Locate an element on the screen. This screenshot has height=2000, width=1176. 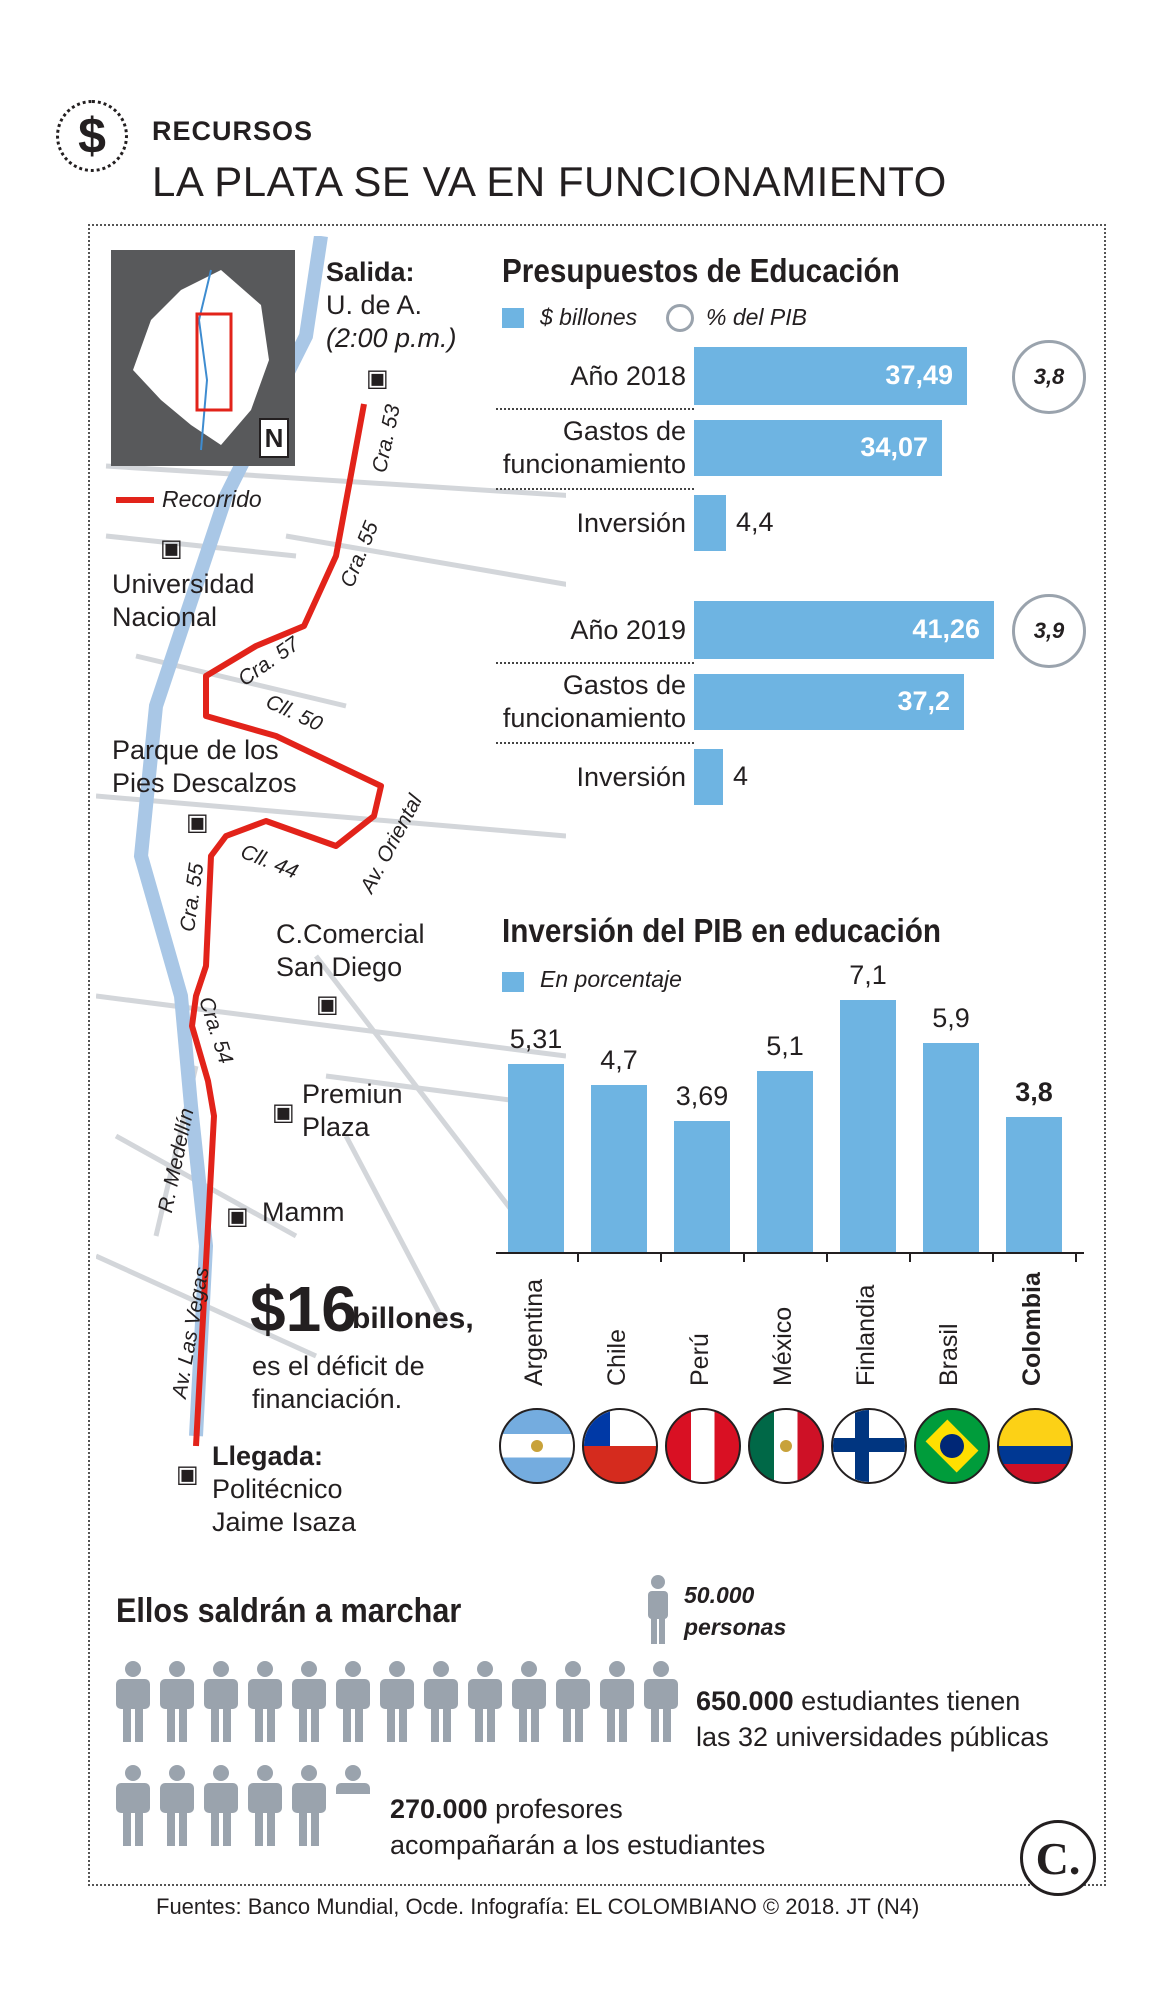
pib-bar-value: 4,7 is located at coordinates (619, 1060).